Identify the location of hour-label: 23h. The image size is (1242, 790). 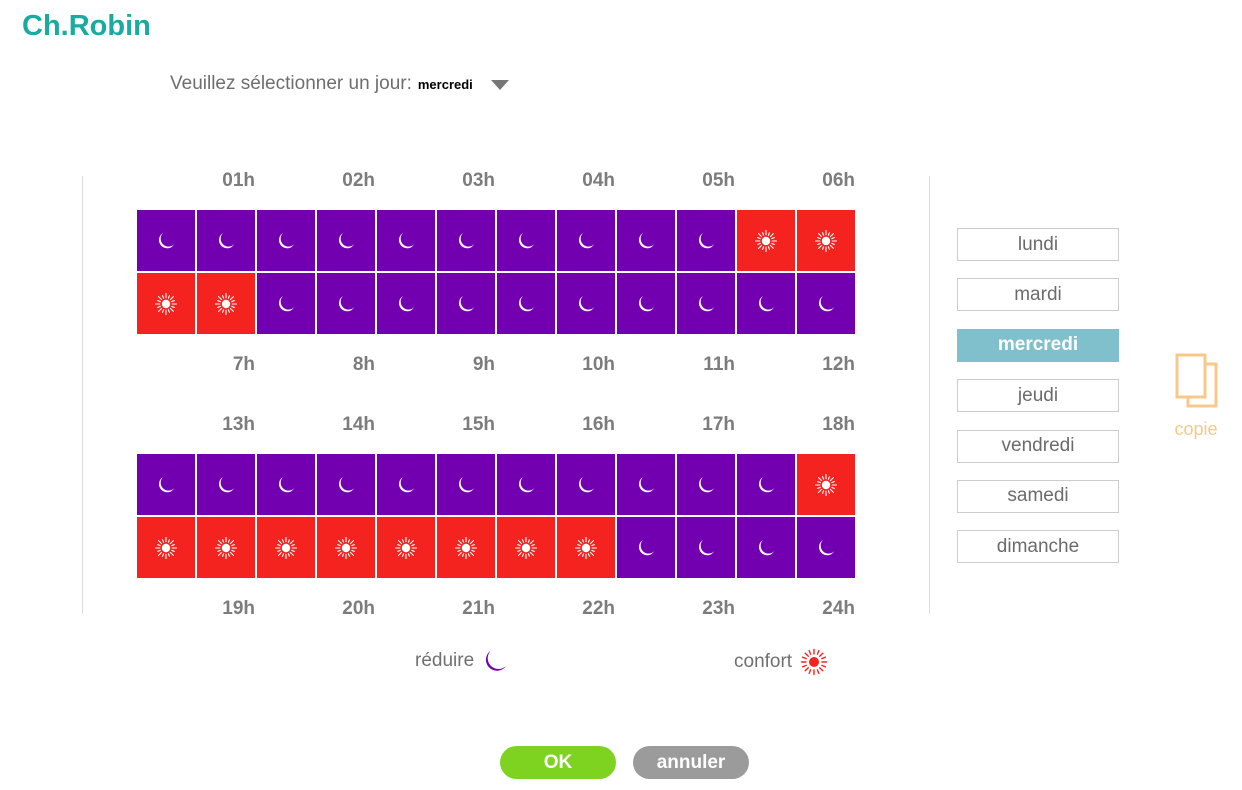
(718, 608).